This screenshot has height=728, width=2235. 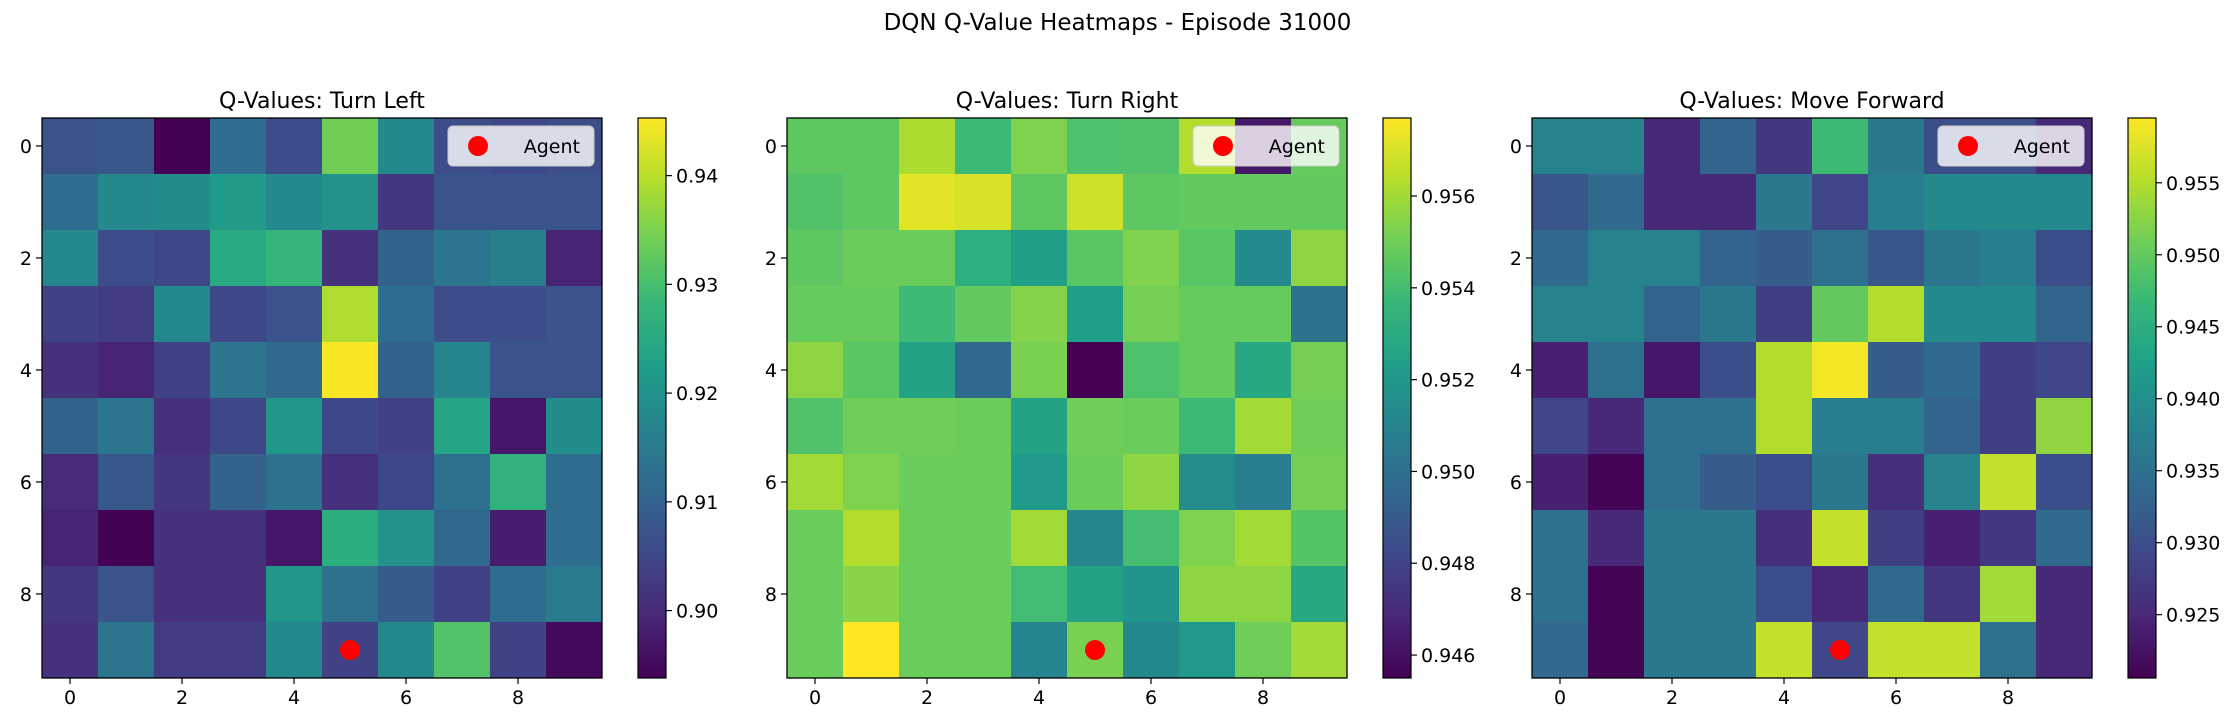 I want to click on x-tick-label: 2, so click(x=927, y=698).